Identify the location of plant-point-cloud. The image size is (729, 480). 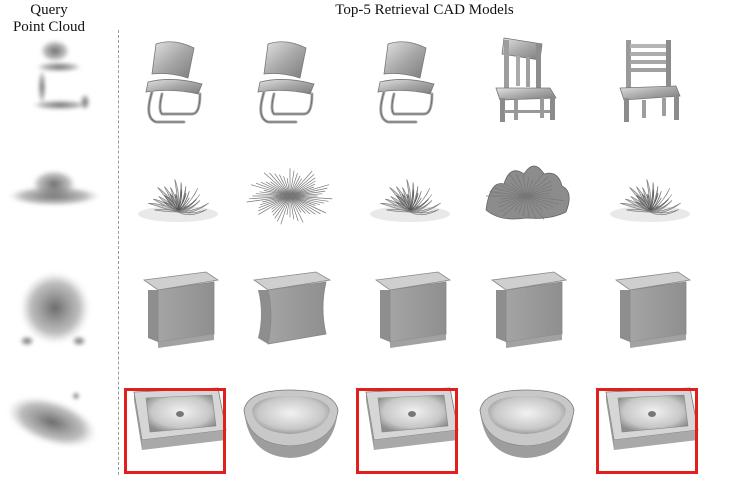
(54, 189).